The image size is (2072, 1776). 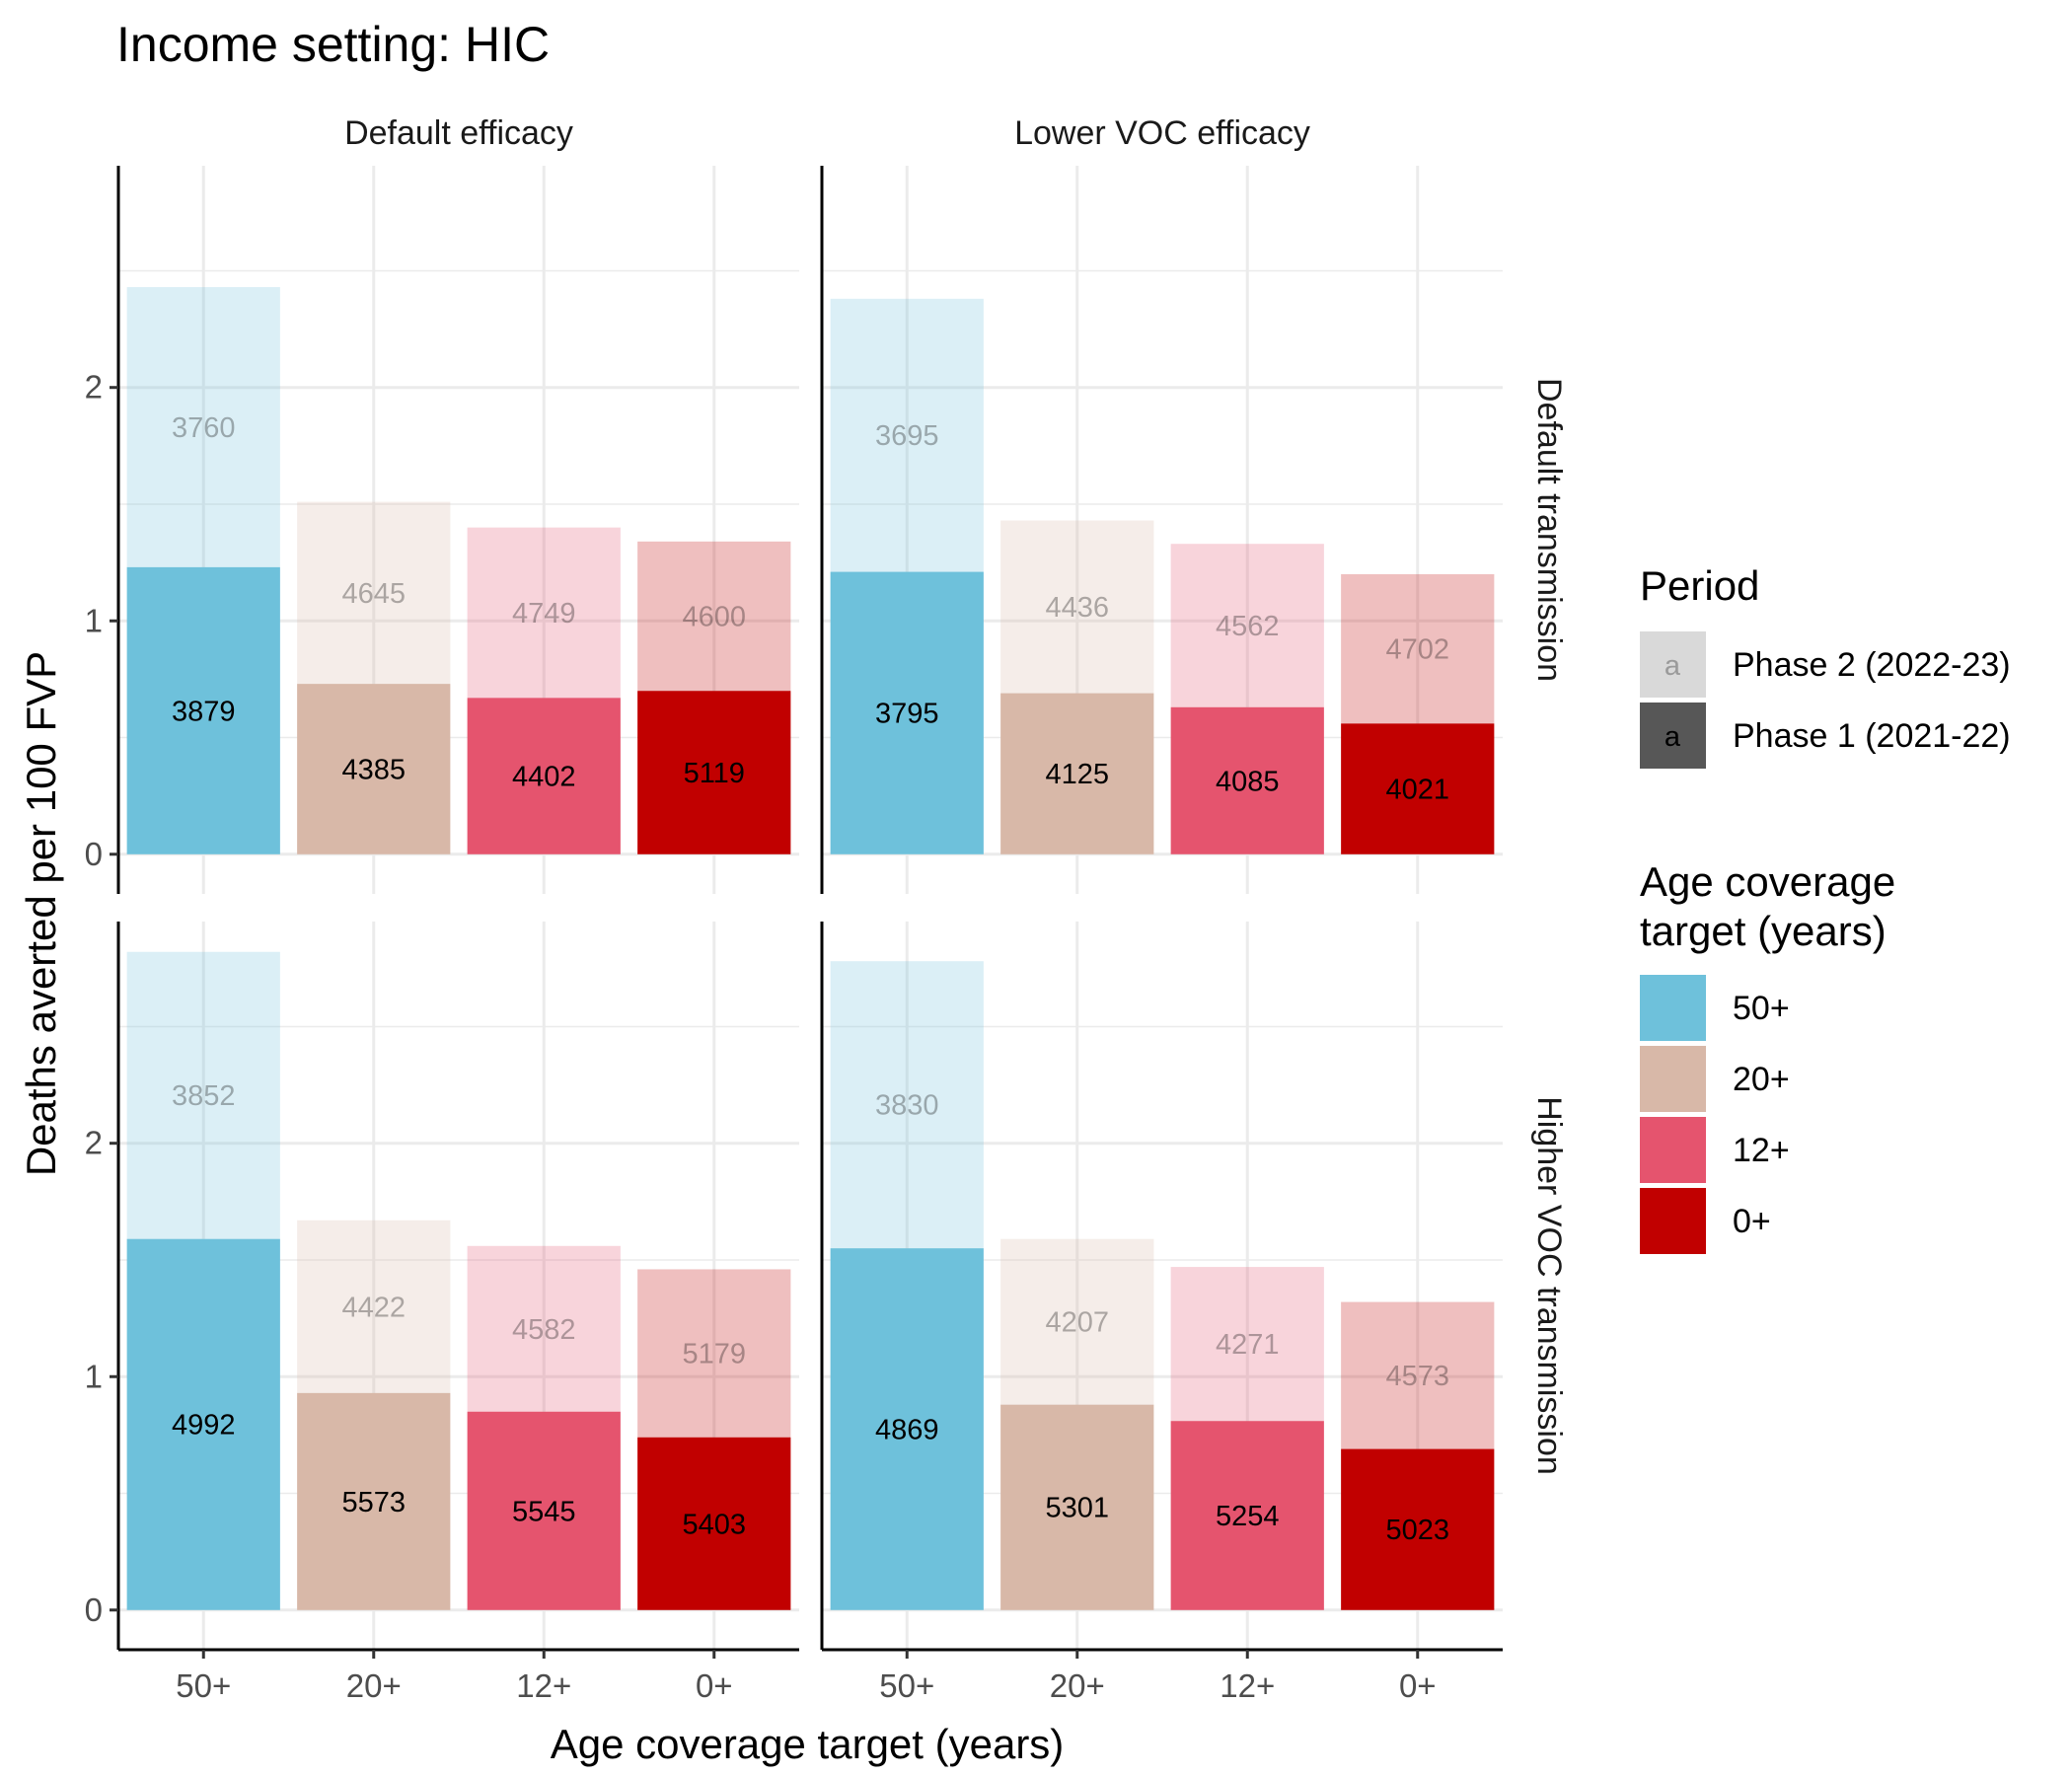 I want to click on data-label-phase2: 4582, so click(x=544, y=1330).